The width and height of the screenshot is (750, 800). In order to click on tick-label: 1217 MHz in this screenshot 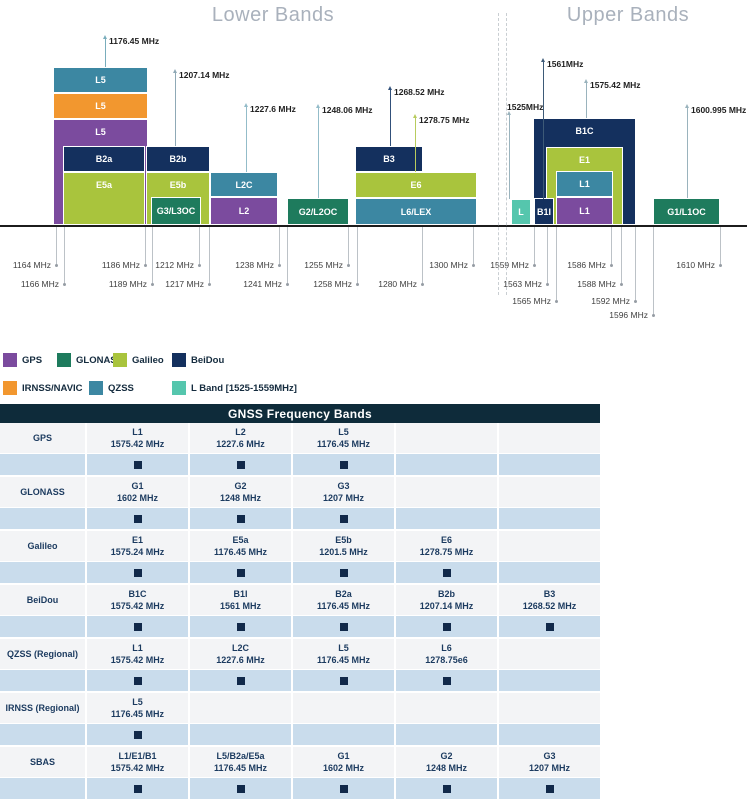, I will do `click(184, 284)`.